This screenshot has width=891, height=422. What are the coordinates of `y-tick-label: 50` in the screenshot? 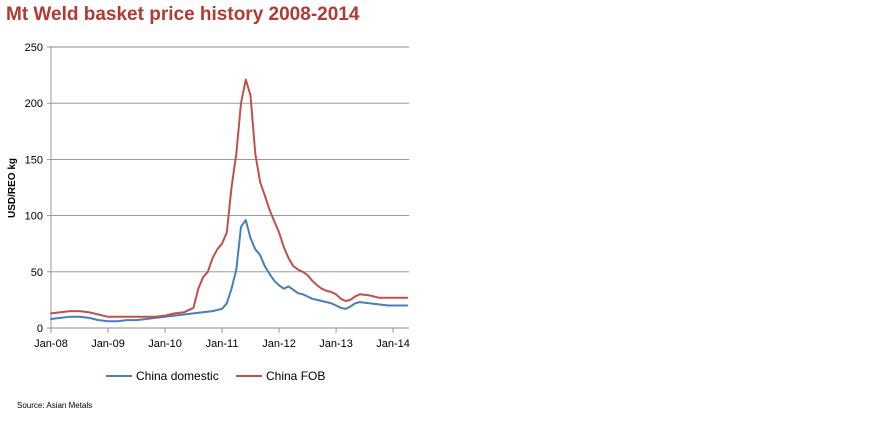 It's located at (37, 273).